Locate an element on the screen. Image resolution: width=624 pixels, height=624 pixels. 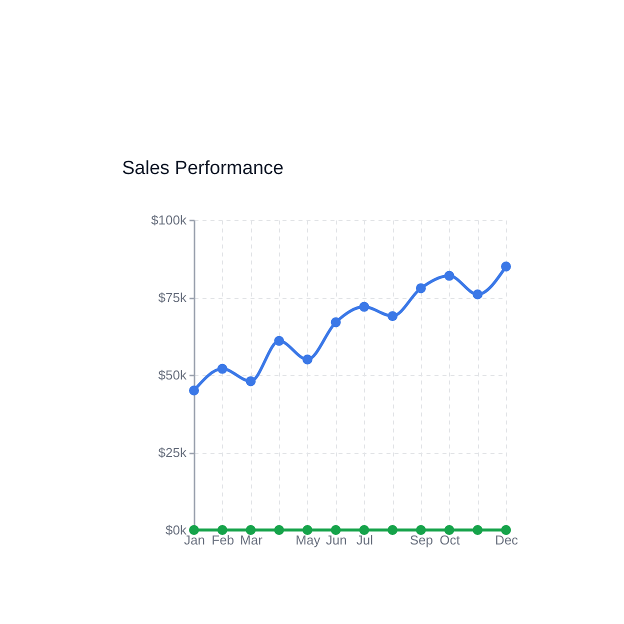
x-tick-label: Feb is located at coordinates (223, 540).